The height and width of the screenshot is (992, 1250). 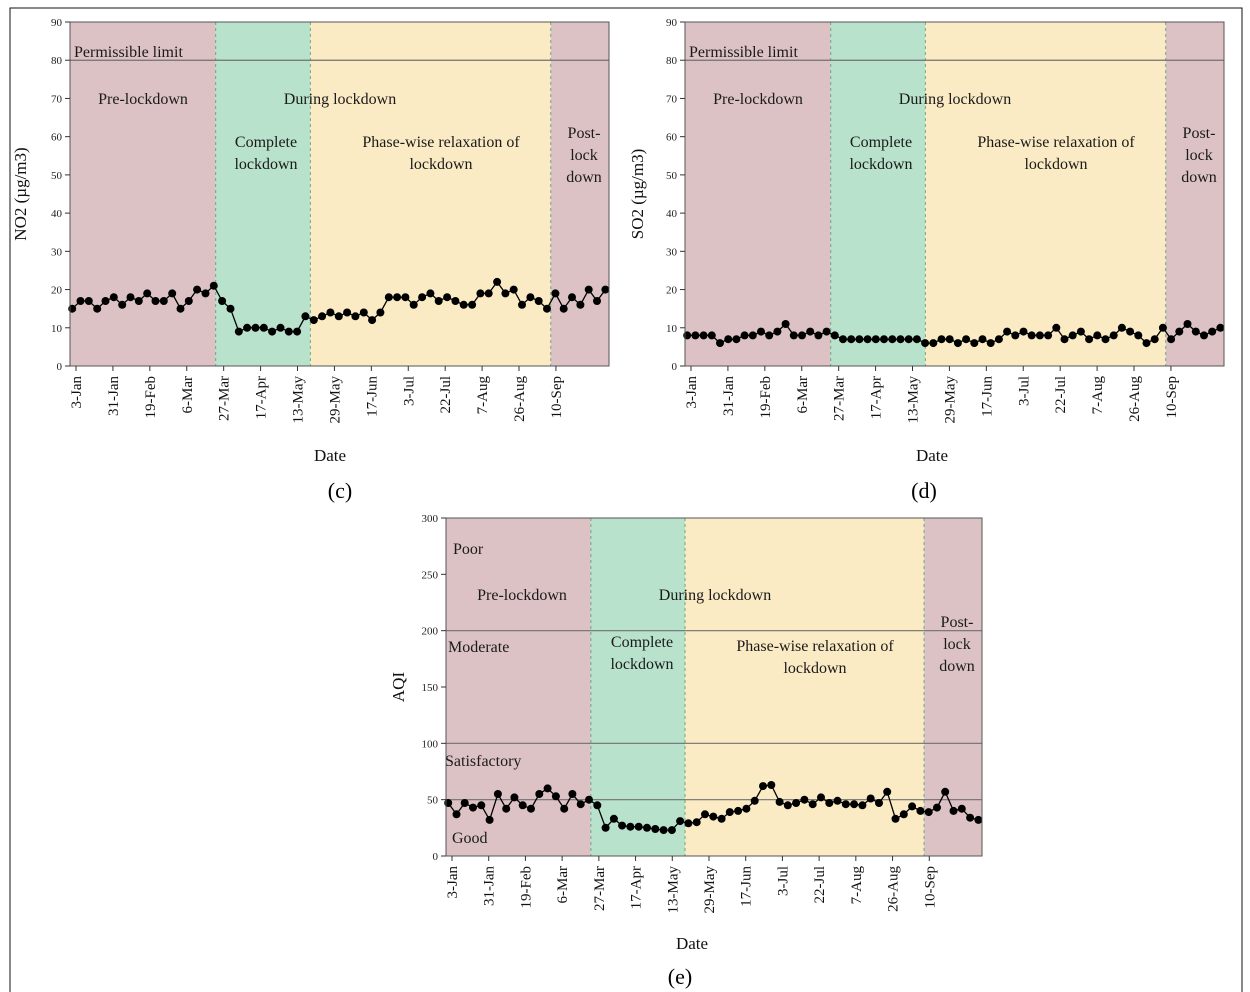 I want to click on post-lockdown-label: Post-, so click(x=957, y=622).